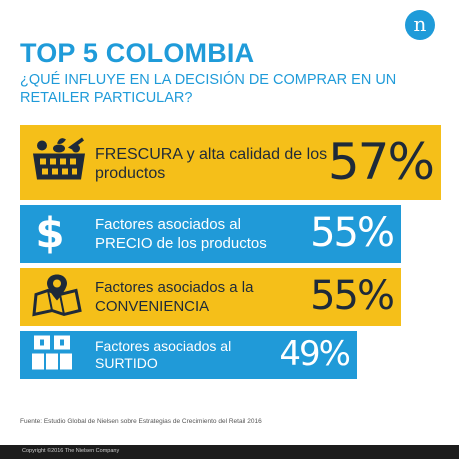 Image resolution: width=459 pixels, height=459 pixels. I want to click on basket-icon, so click(59, 162).